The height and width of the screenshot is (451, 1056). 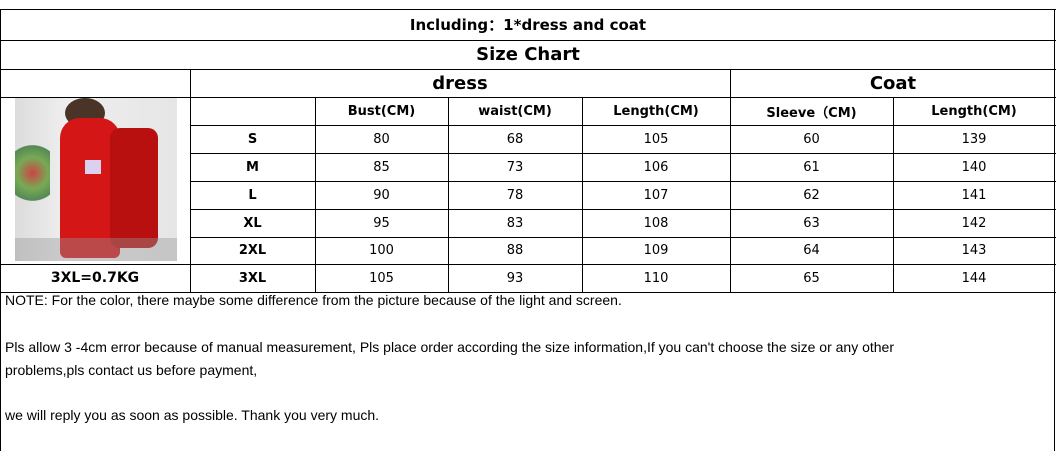 I want to click on measurement-cell: 60, so click(x=811, y=139).